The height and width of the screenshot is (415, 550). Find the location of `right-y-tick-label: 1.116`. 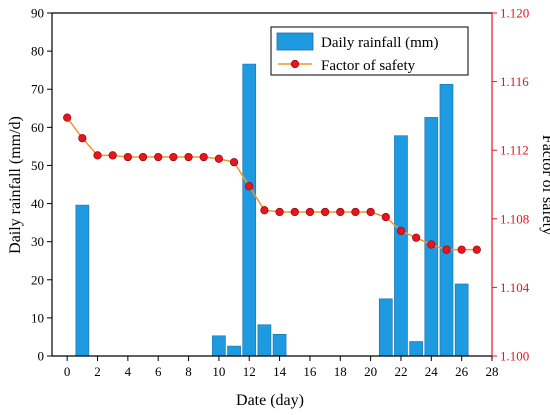

right-y-tick-label: 1.116 is located at coordinates (514, 81).